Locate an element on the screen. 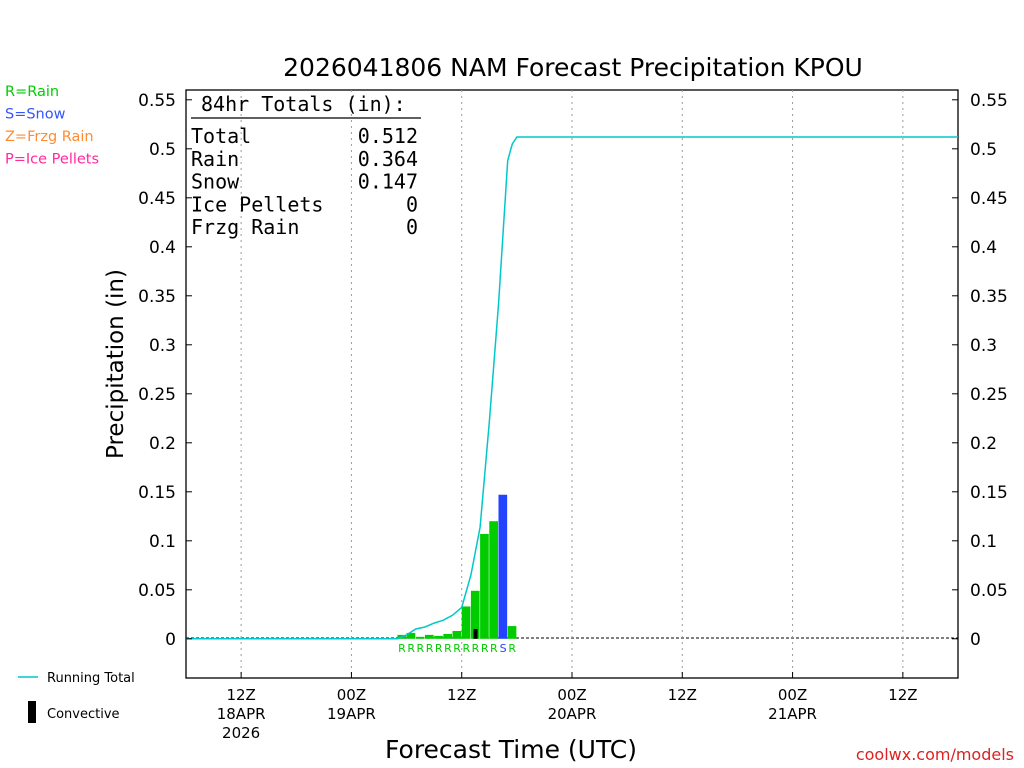 The width and height of the screenshot is (1024, 768). totals-row-value: 0.364 is located at coordinates (388, 159).